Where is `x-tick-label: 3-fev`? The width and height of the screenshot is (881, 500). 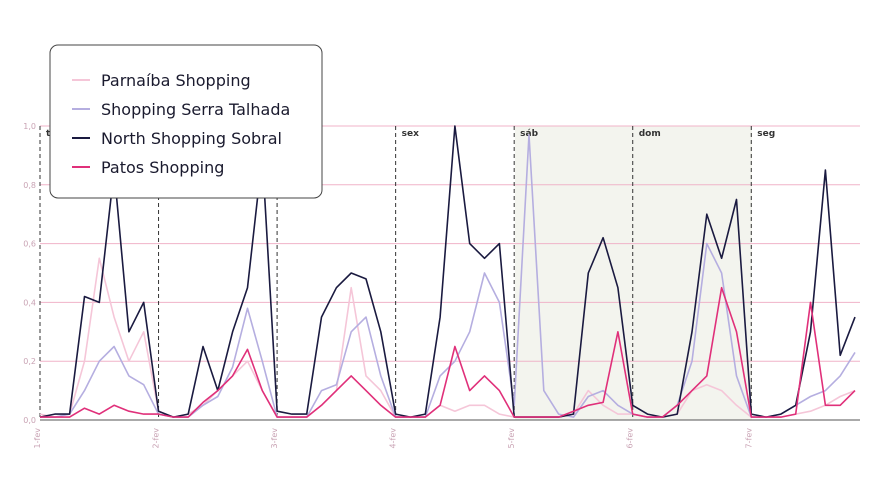
x-tick-label: 3-fev is located at coordinates (274, 438).